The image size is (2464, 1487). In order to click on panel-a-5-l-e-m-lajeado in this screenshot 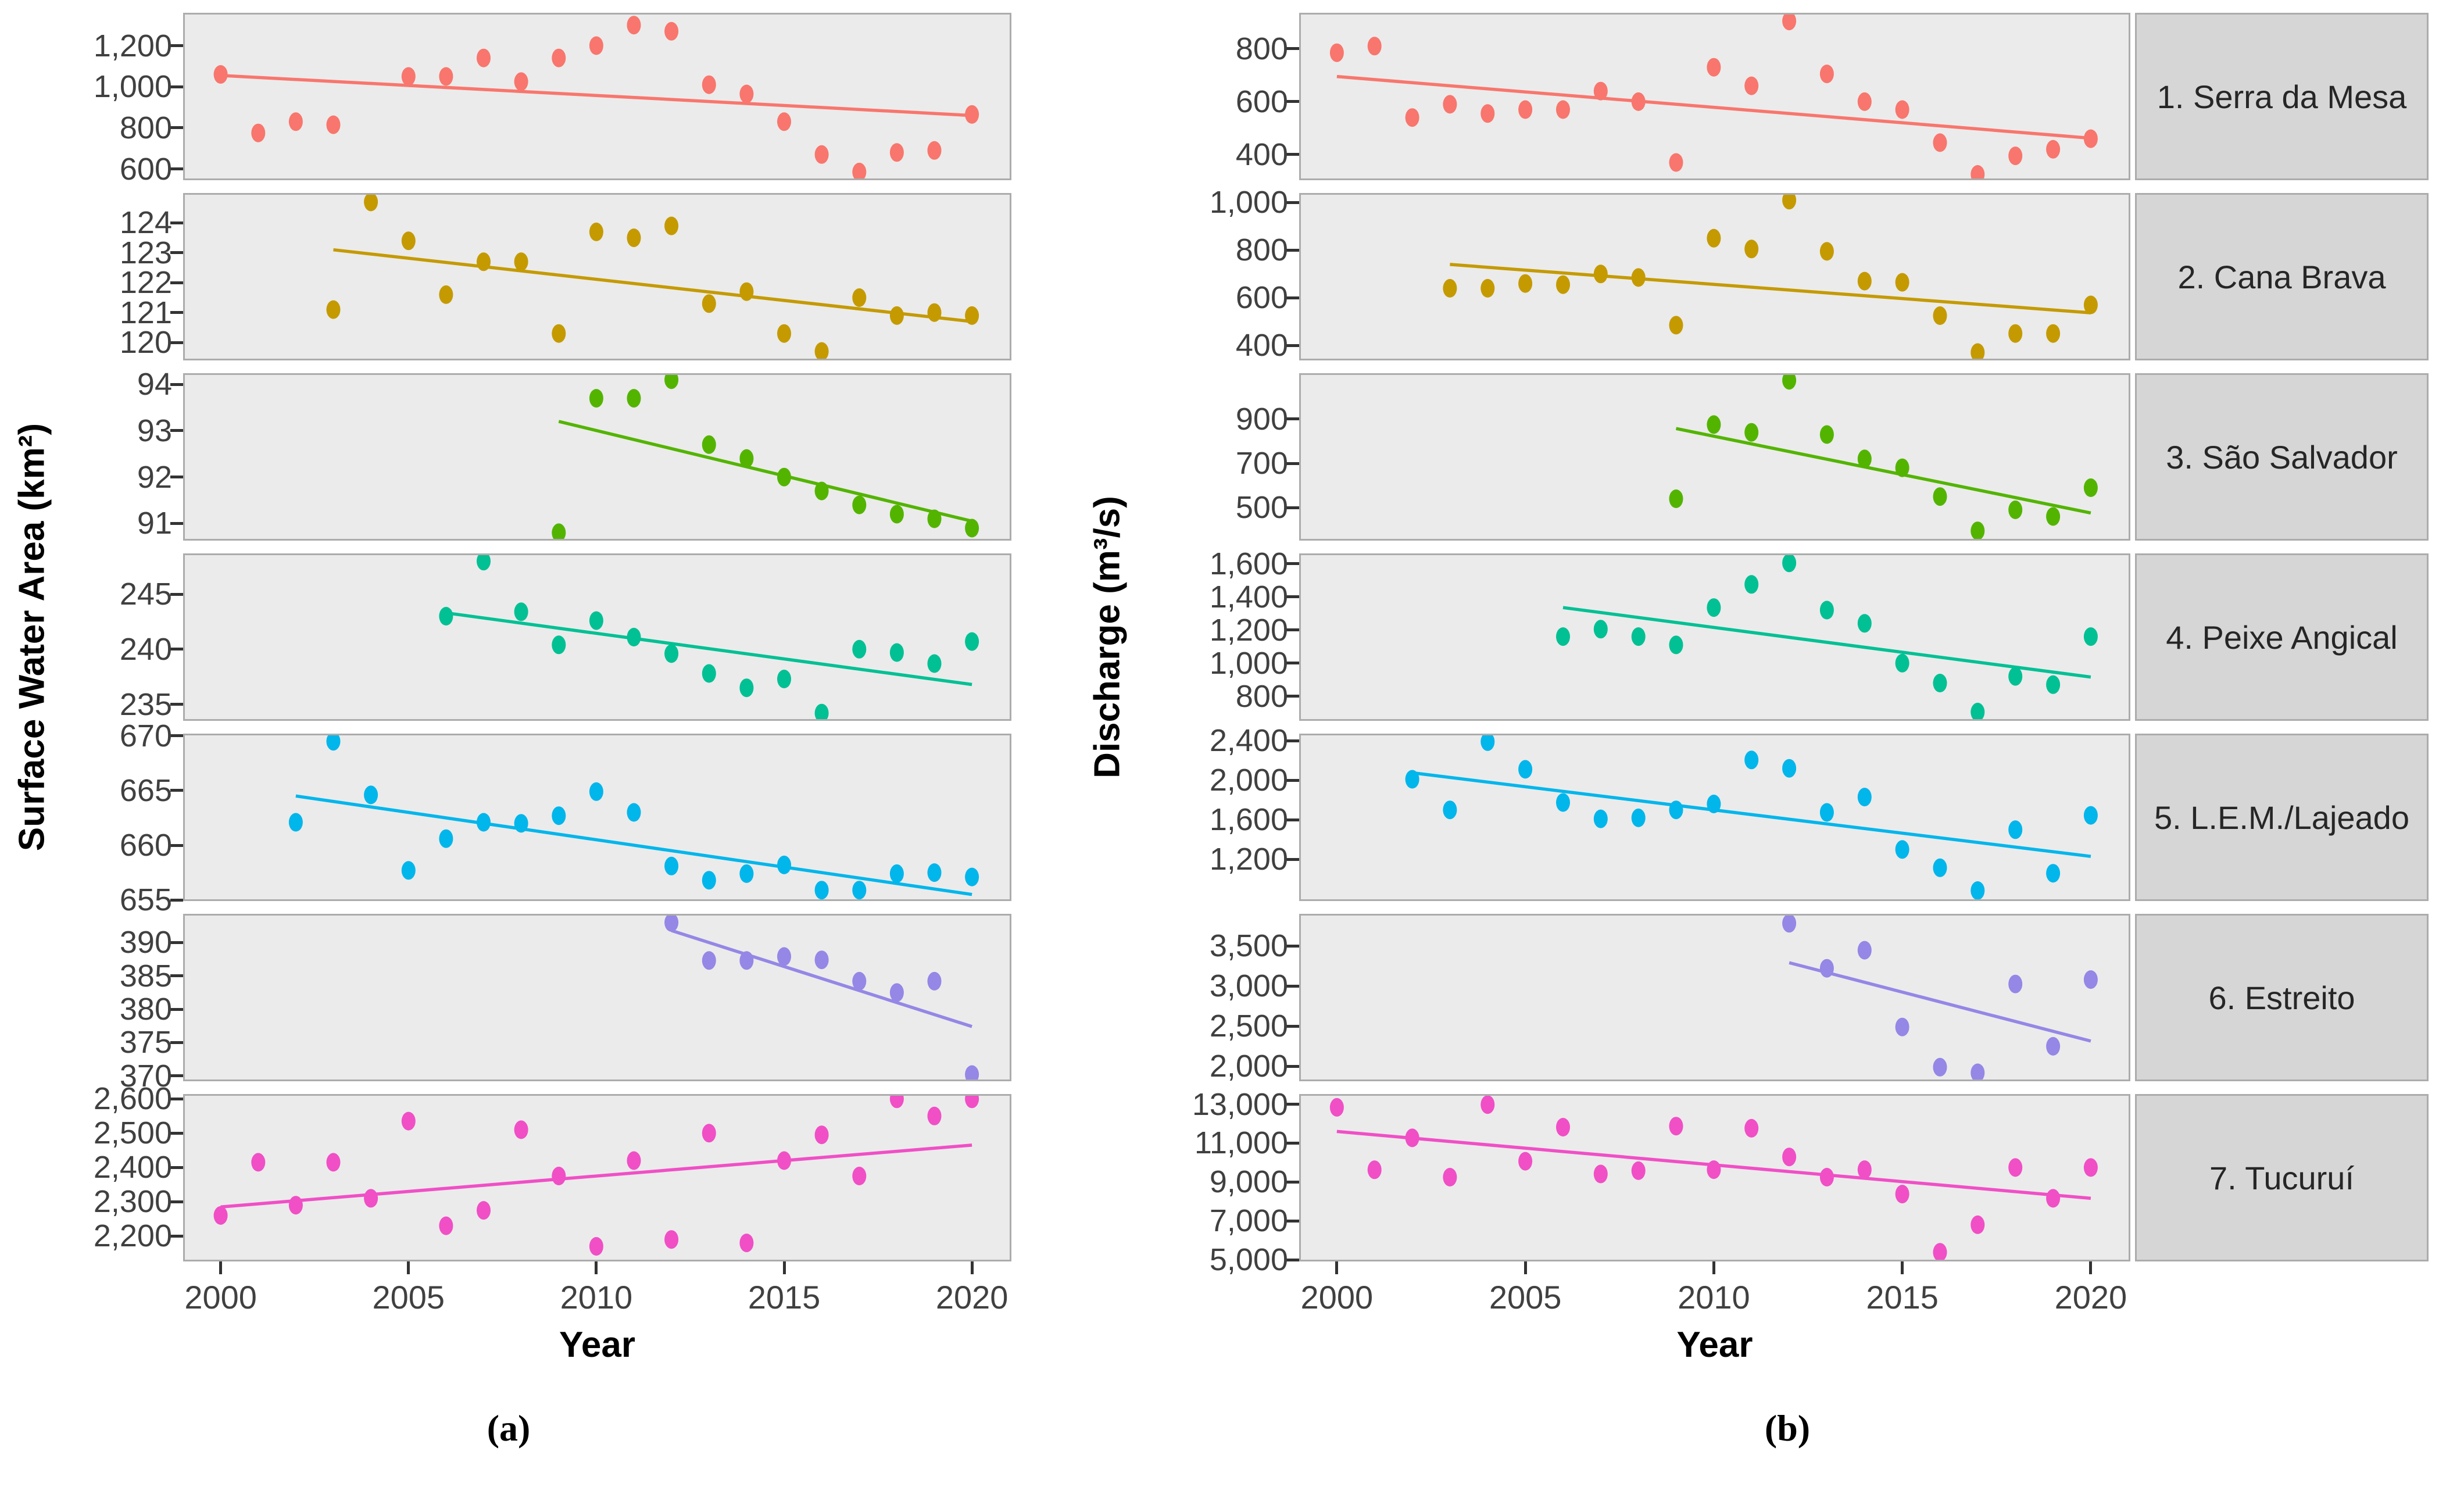, I will do `click(597, 817)`.